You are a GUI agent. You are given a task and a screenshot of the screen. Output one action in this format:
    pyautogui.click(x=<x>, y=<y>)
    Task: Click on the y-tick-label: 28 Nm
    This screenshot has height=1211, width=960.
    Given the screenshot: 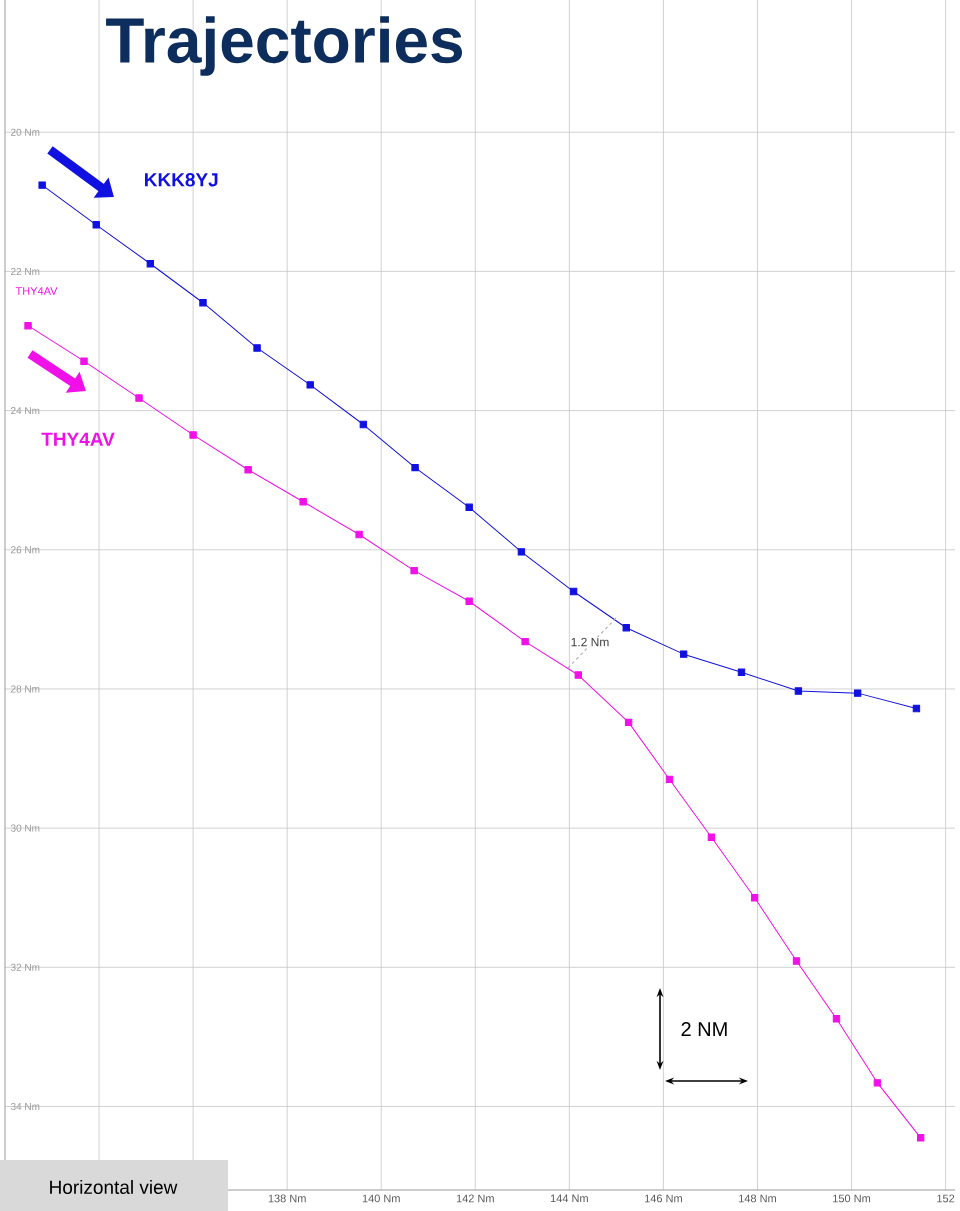 What is the action you would take?
    pyautogui.click(x=25, y=689)
    